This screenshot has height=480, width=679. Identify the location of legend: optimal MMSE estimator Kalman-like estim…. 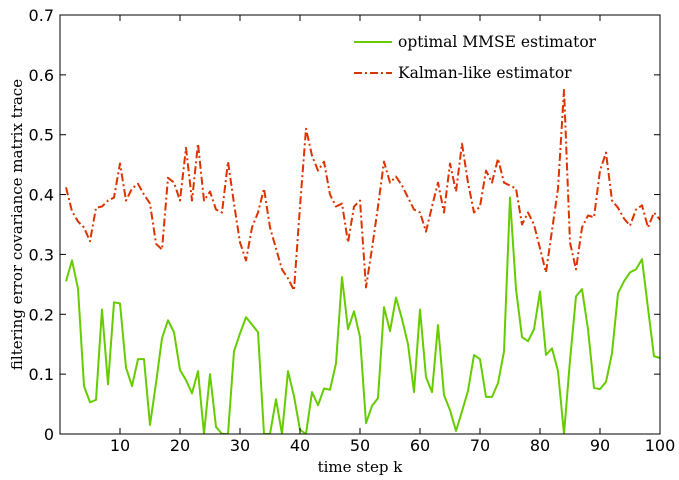
(475, 57).